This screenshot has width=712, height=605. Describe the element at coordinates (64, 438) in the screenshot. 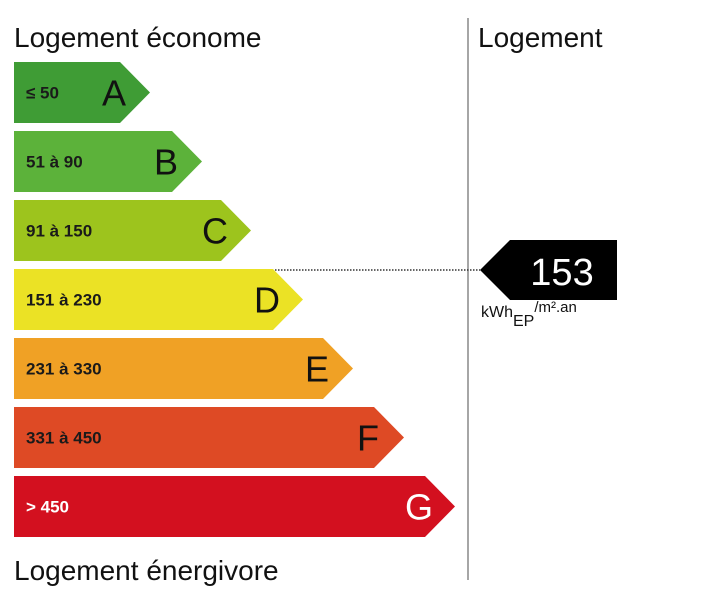

I see `class-range: 331 à 450` at that location.